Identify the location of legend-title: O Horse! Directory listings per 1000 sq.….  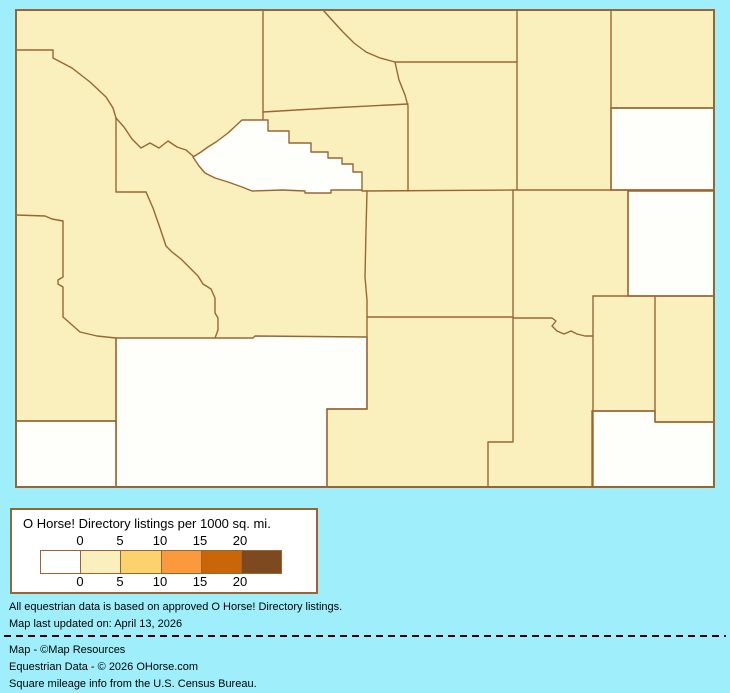
(147, 523).